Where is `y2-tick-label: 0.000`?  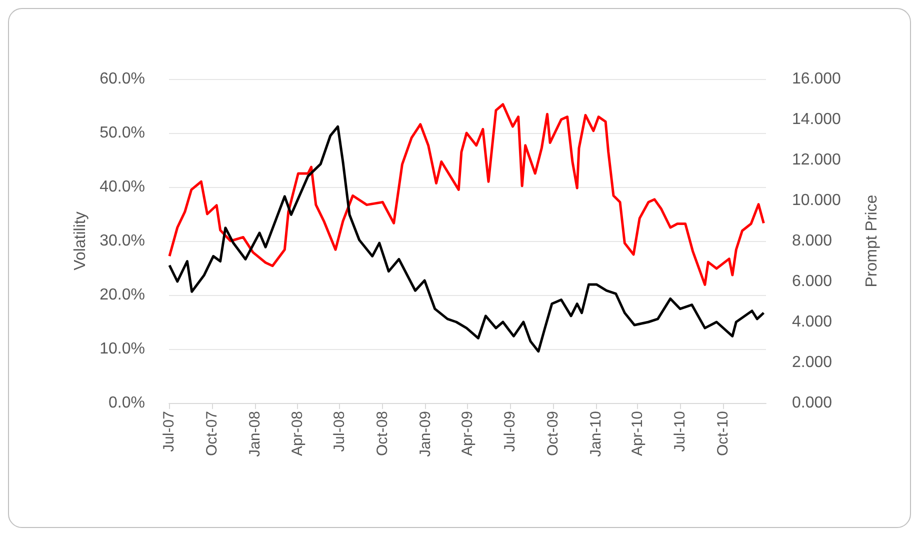
y2-tick-label: 0.000 is located at coordinates (812, 403).